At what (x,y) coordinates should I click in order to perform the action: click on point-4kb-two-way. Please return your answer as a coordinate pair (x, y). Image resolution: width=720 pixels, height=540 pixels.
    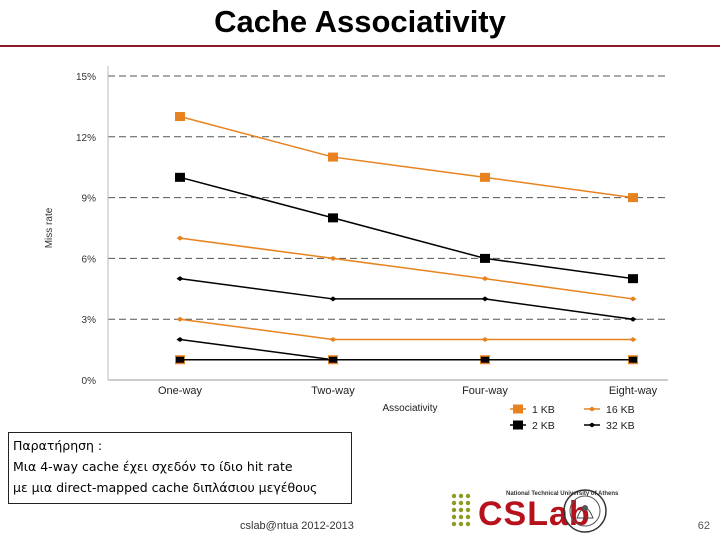
    Looking at the image, I should click on (333, 258).